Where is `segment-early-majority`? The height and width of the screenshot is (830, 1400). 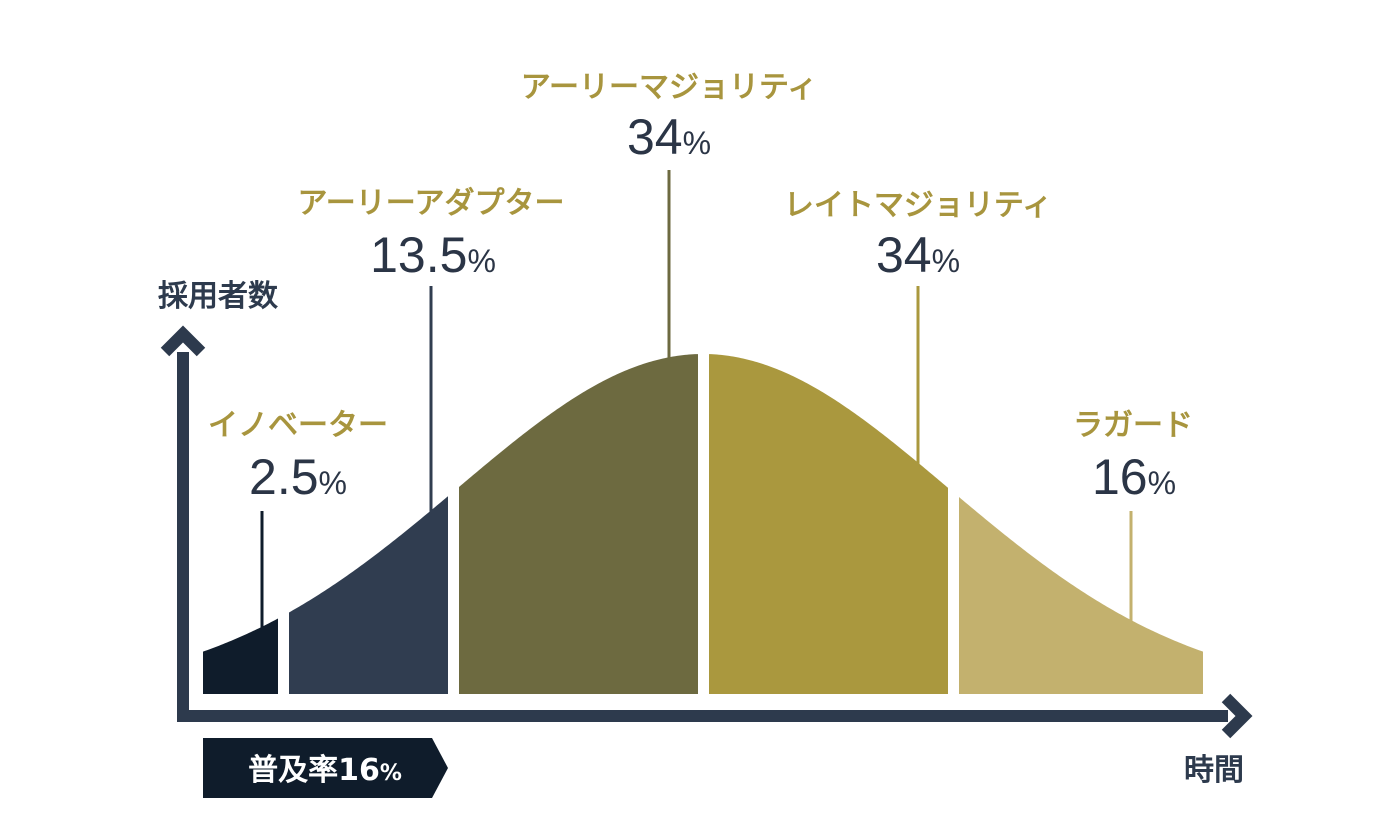 segment-early-majority is located at coordinates (578, 524).